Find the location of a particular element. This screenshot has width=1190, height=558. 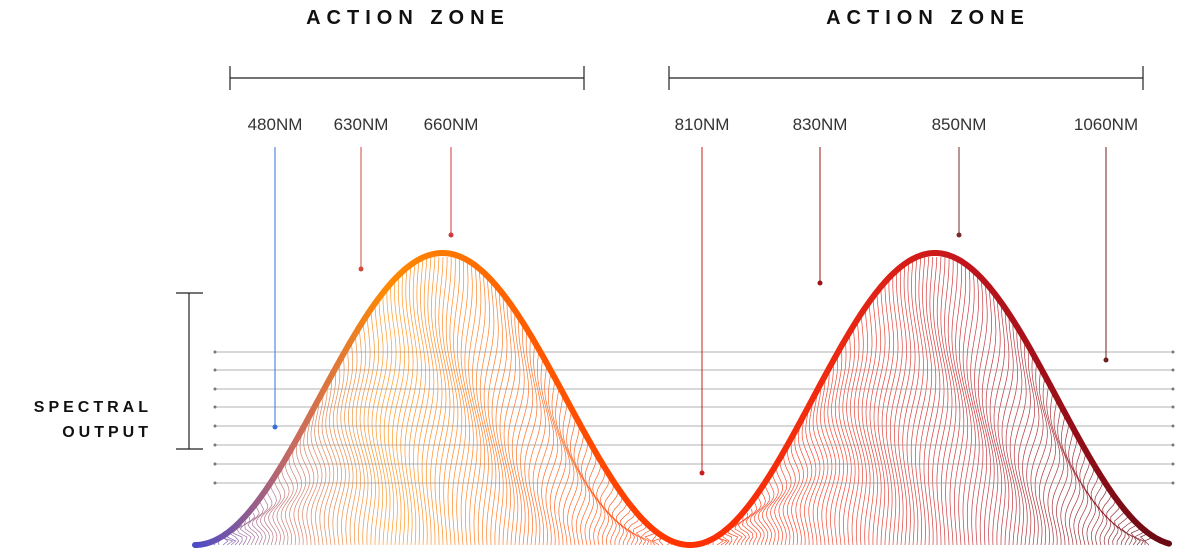

side-label: OUTPUT is located at coordinates (107, 432).